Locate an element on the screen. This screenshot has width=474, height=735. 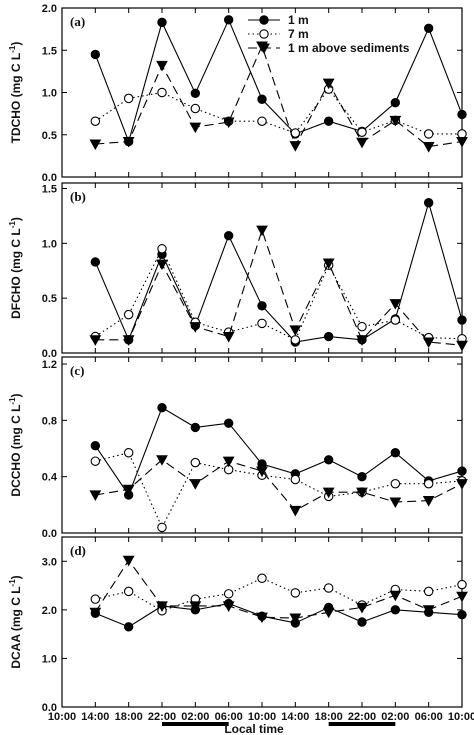
y-tick-label: 2.0 is located at coordinates (49, 611).